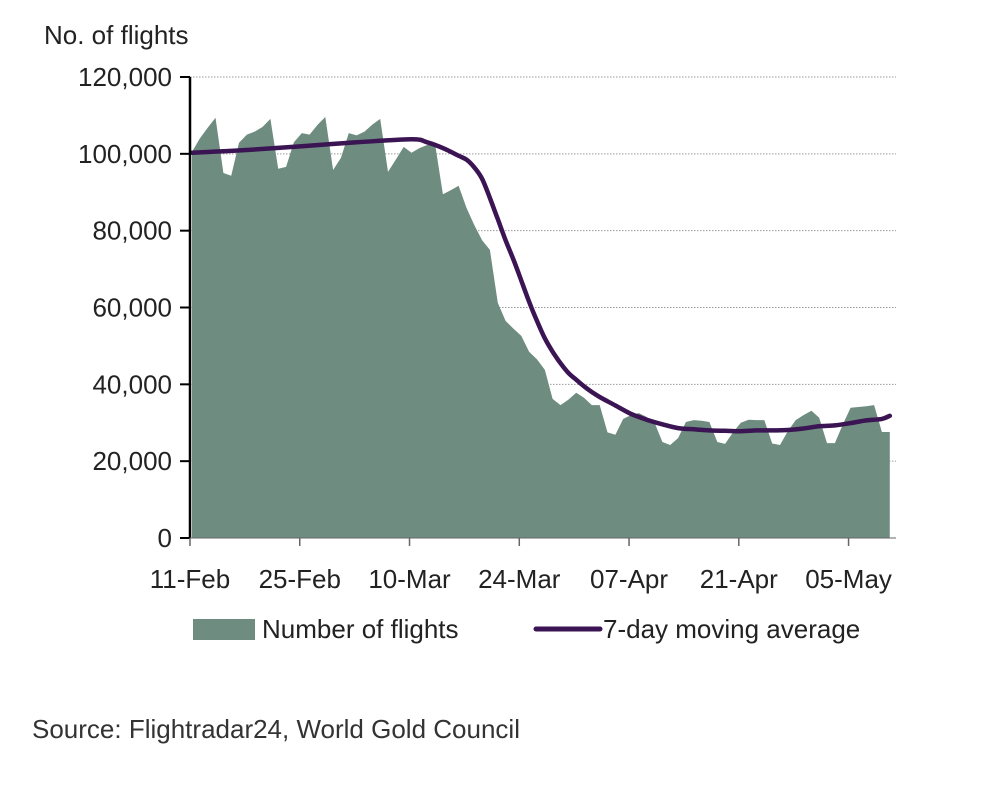 This screenshot has width=1000, height=796. I want to click on y-tick-label: 0, so click(165, 538).